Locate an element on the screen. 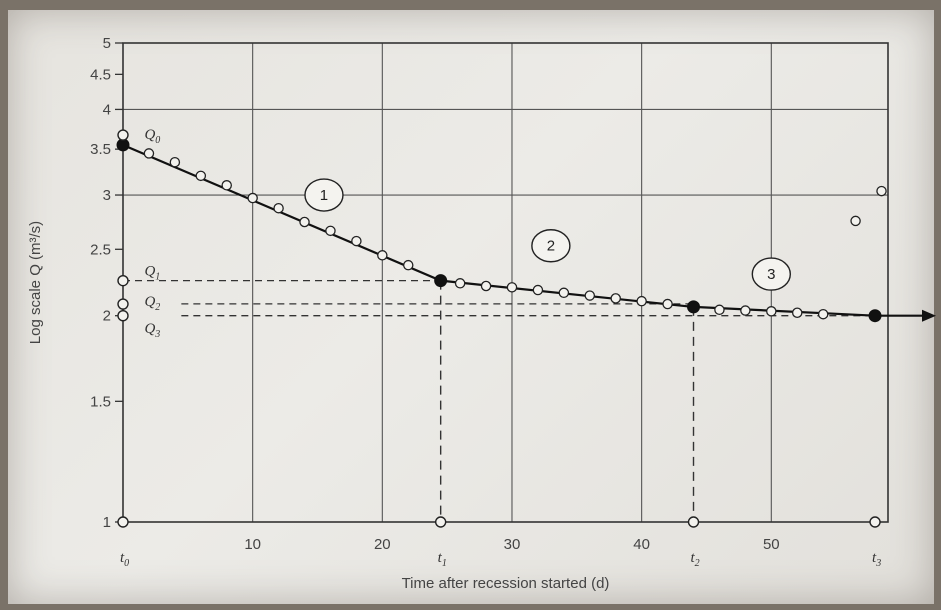 This screenshot has width=941, height=610. y-axis-title: Log scale Q (m³/s) is located at coordinates (35, 282).